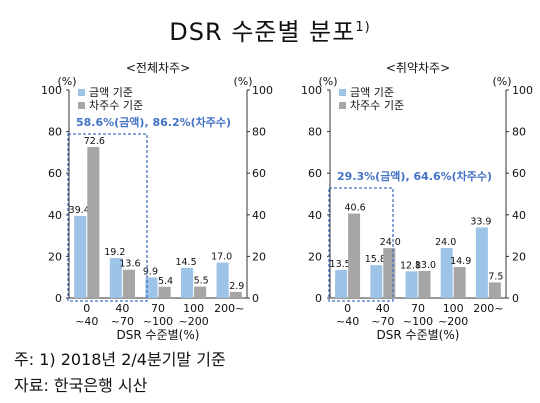 The image size is (540, 403). I want to click on data-label-amount: 17.0, so click(221, 257).